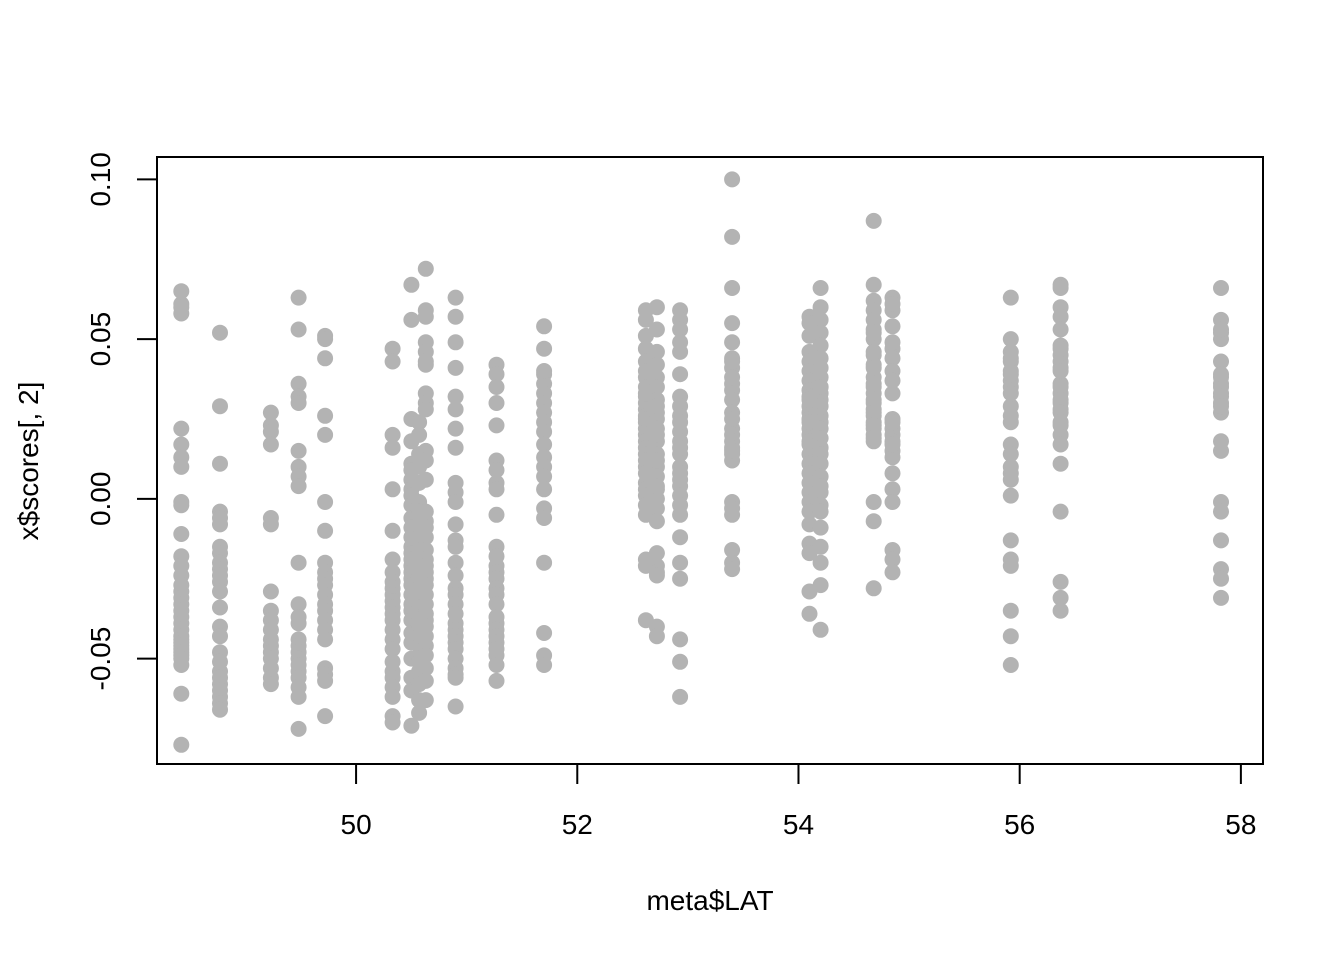 Image resolution: width=1344 pixels, height=960 pixels. Describe the element at coordinates (121, 421) in the screenshot. I see `y-axis: -0.05 0.00 0.05 0.10` at that location.